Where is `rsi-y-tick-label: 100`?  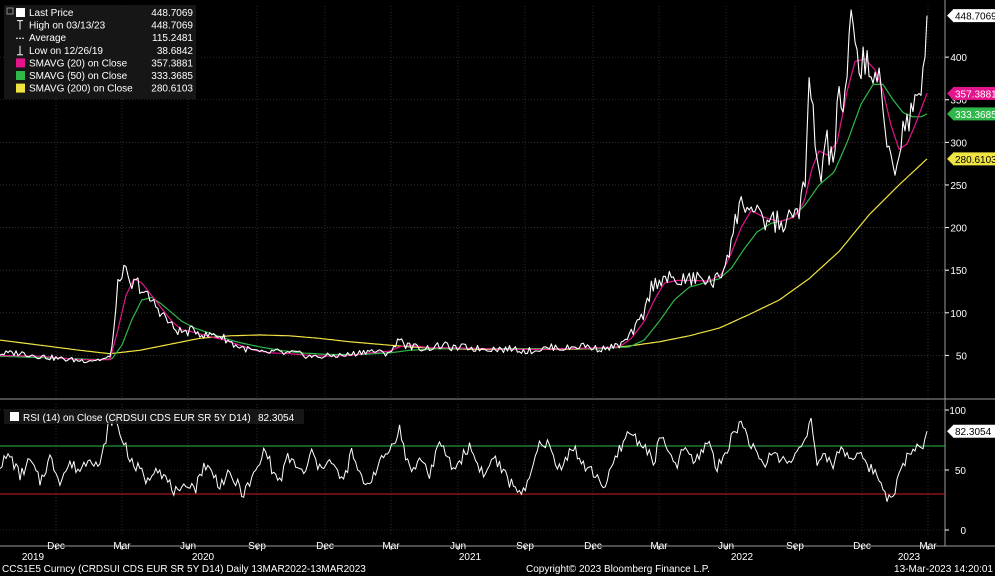
rsi-y-tick-label: 100 is located at coordinates (957, 411).